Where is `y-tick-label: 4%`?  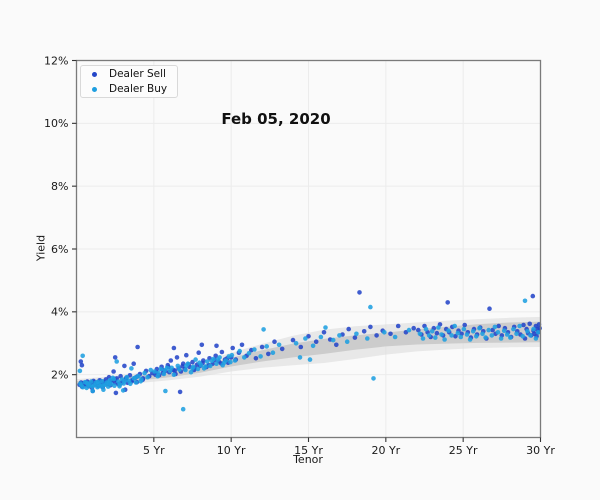
y-tick-label: 4% is located at coordinates (59, 312).